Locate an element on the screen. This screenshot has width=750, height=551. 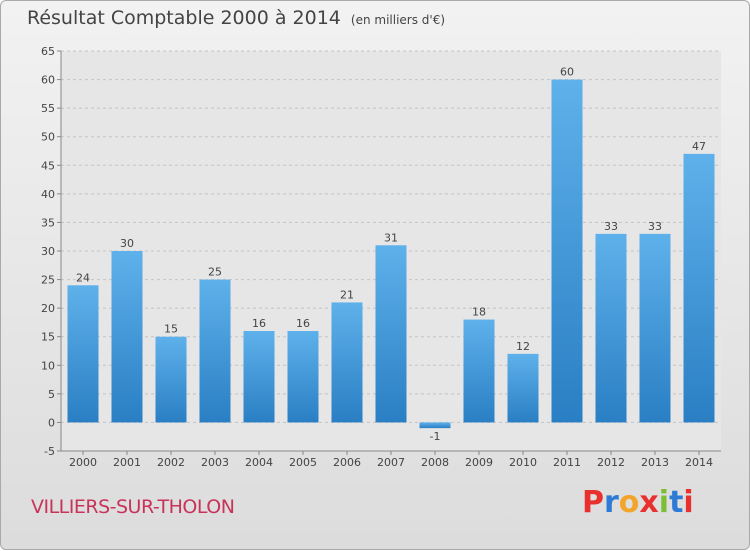
bar-value-label: 31 is located at coordinates (391, 237).